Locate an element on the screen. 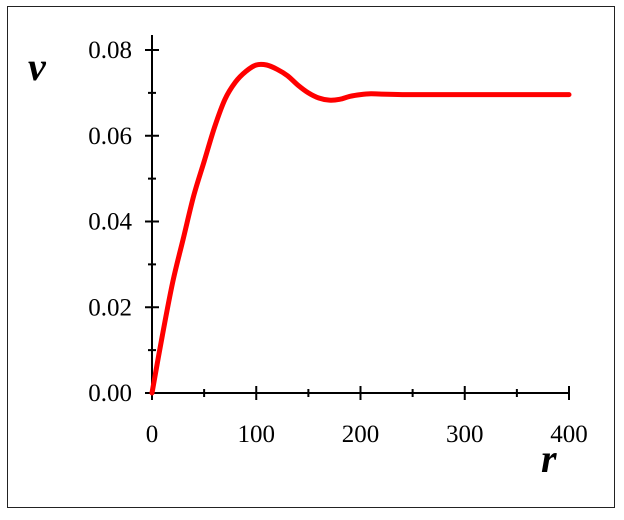  y-tick-label: 0.06 is located at coordinates (110, 136).